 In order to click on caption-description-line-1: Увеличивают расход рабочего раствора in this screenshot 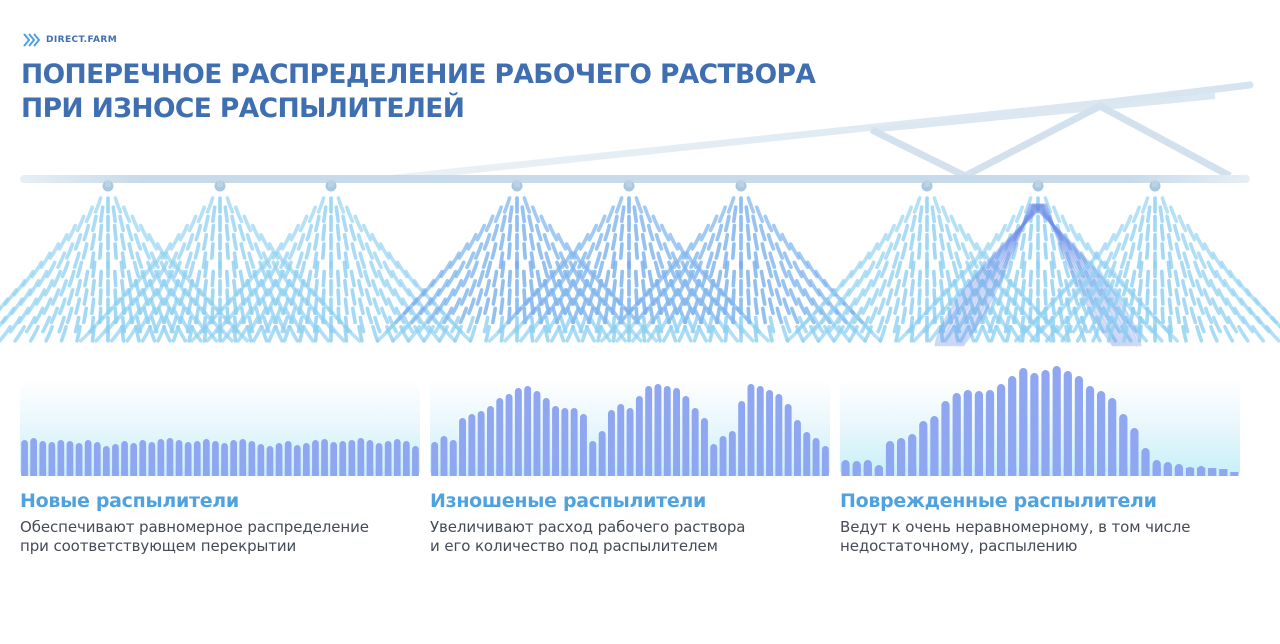, I will do `click(588, 527)`.